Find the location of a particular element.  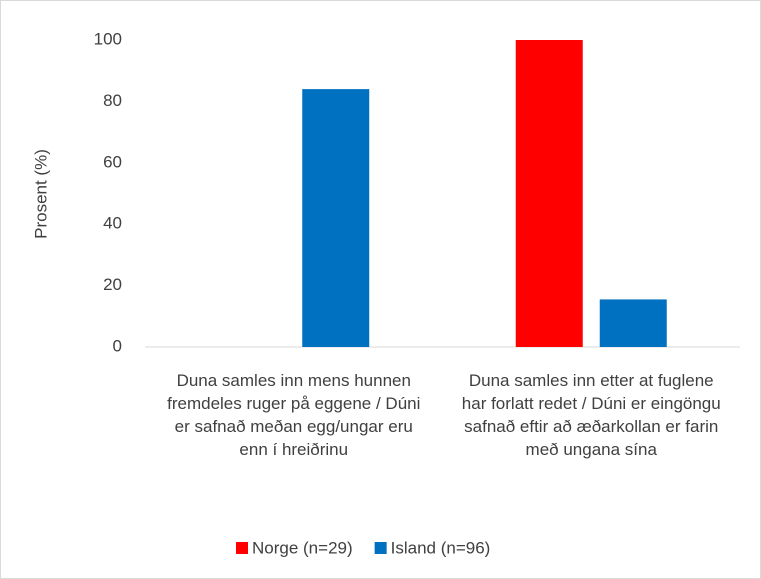

y-tick-label: 100 is located at coordinates (108, 38).